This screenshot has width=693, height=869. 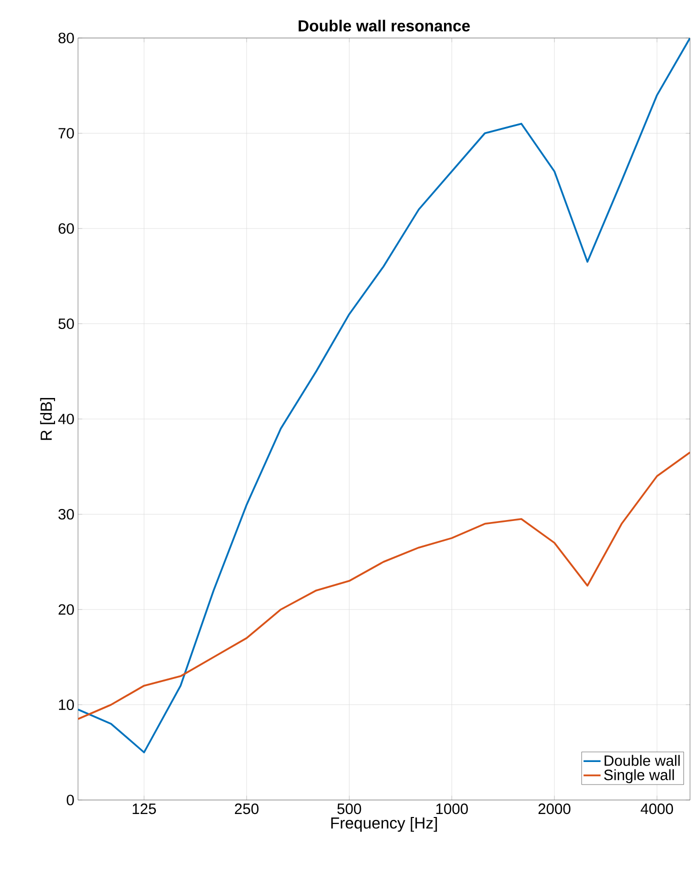 What do you see at coordinates (639, 776) in the screenshot?
I see `legend-label: Single wall` at bounding box center [639, 776].